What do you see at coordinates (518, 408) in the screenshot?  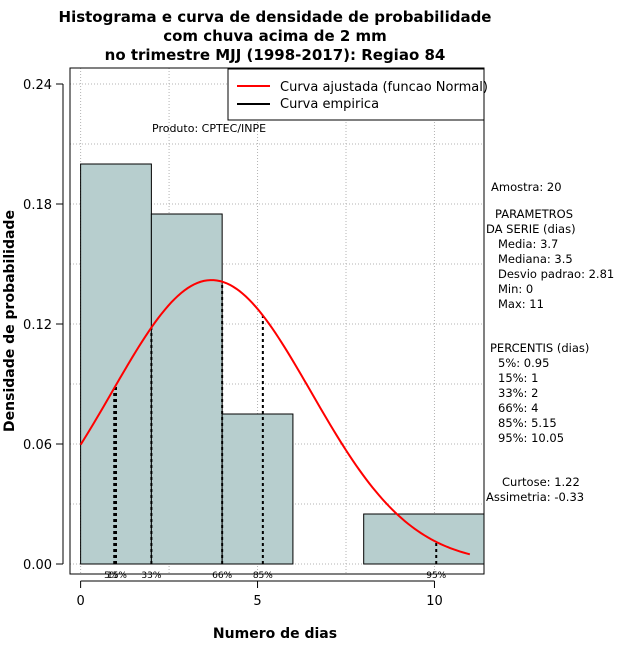 I see `stat-p66: 66%: 4` at bounding box center [518, 408].